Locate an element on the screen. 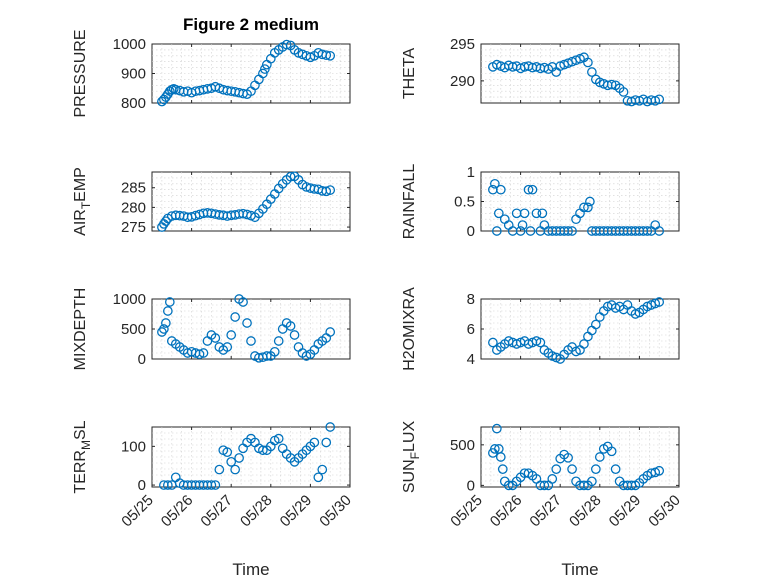 This screenshot has width=778, height=583. chart-6-ylabel: TERRMSL is located at coordinates (82, 456).